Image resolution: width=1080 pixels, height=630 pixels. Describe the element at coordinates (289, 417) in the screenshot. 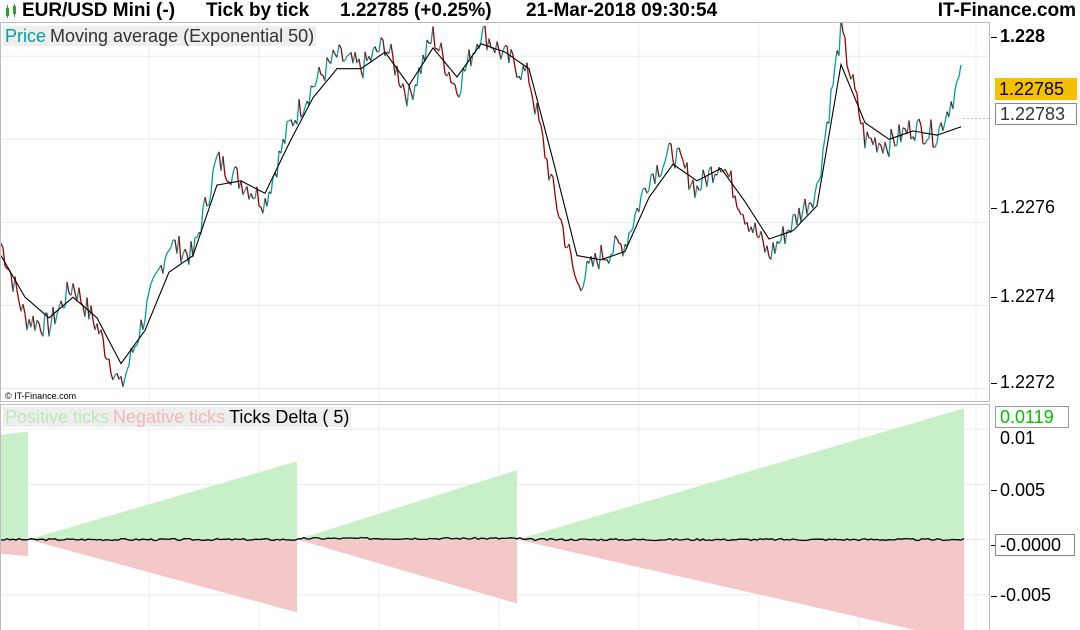

I see `legend-ticks-delta: Ticks Delta ( 5)` at that location.